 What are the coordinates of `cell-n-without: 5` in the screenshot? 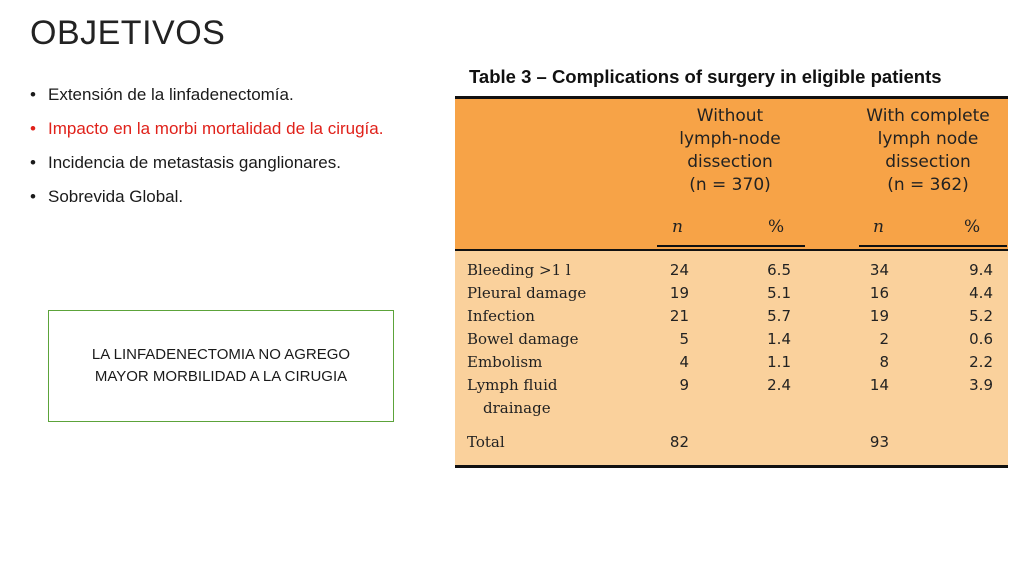 It's located at (684, 339).